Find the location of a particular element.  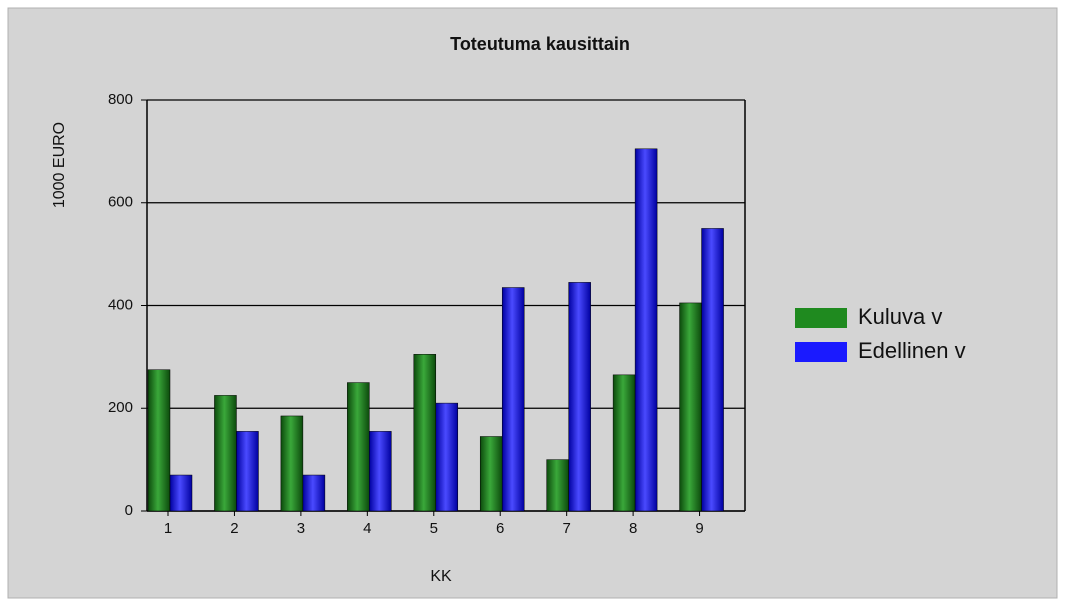

x-axis-label: KK is located at coordinates (441, 576).